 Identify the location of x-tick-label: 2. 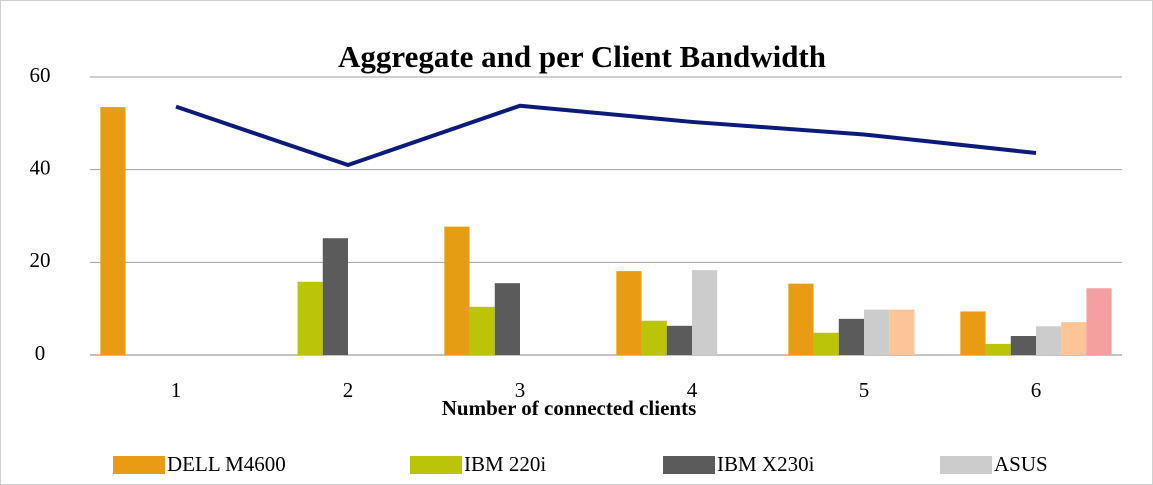
(348, 390).